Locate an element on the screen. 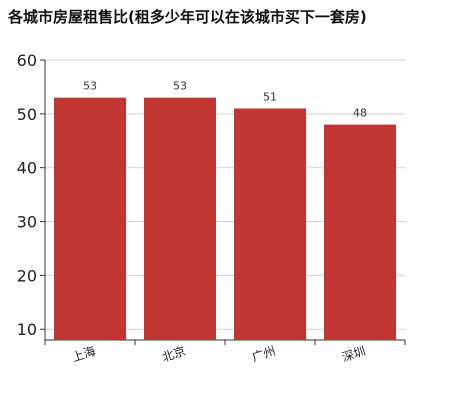  x-category-label-4: 深圳 is located at coordinates (353, 354).